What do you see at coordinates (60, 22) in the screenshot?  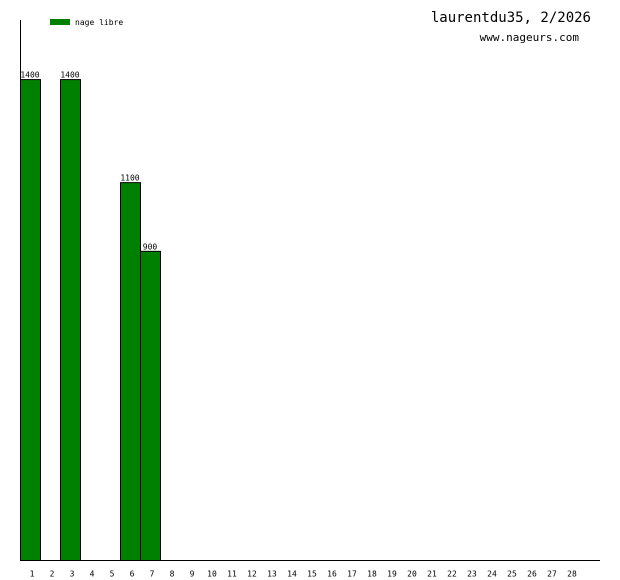 I see `legend-swatch` at bounding box center [60, 22].